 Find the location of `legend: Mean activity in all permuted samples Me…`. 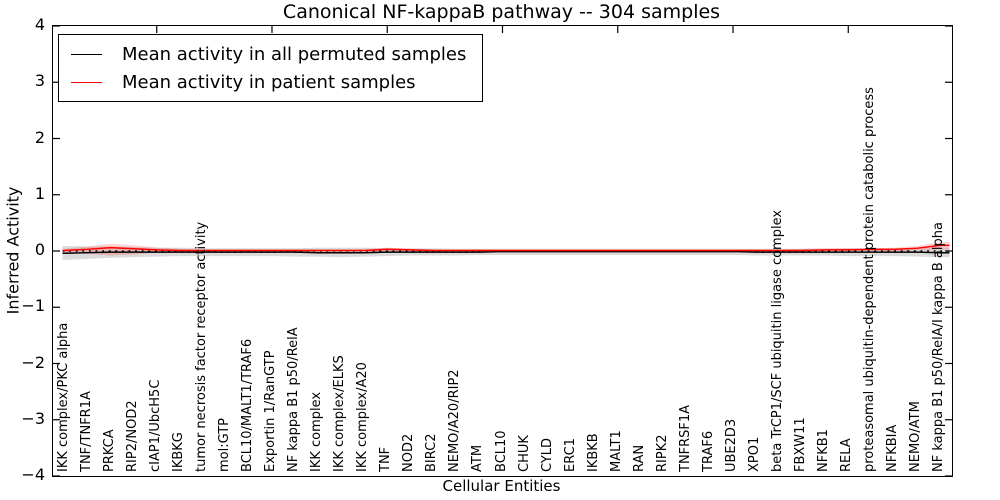

legend: Mean activity in all permuted samples Me… is located at coordinates (271, 68).